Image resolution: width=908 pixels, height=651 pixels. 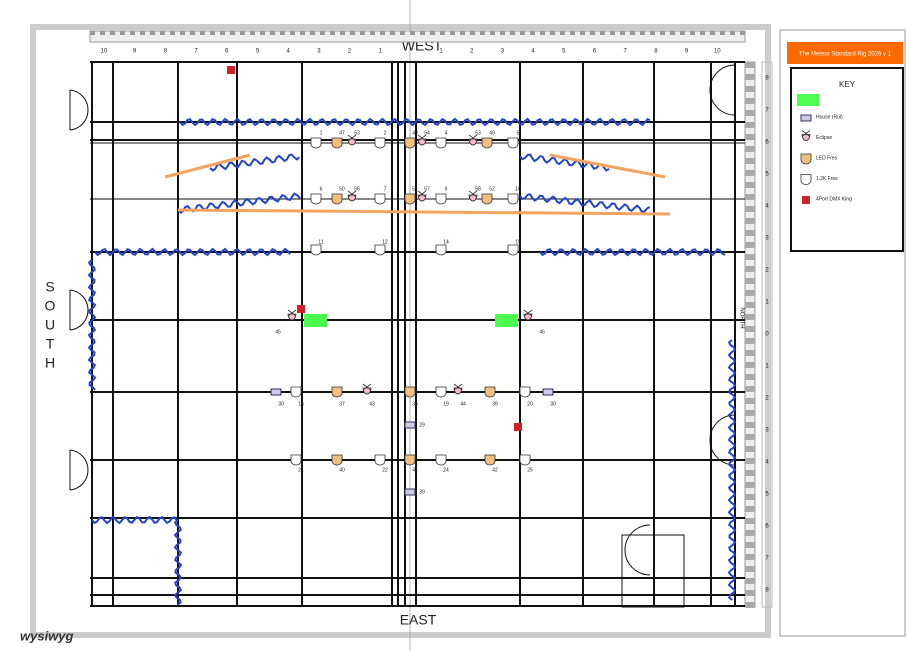 What do you see at coordinates (415, 133) in the screenshot?
I see `fixture-label: 48` at bounding box center [415, 133].